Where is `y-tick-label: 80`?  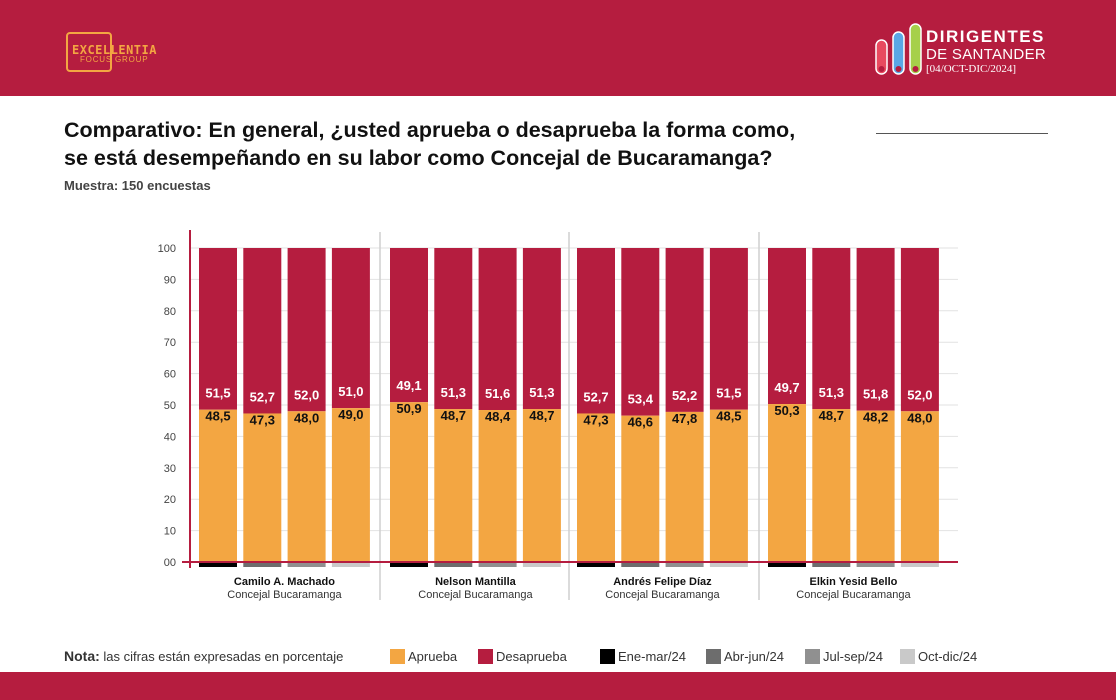
y-tick-label: 80 is located at coordinates (170, 312).